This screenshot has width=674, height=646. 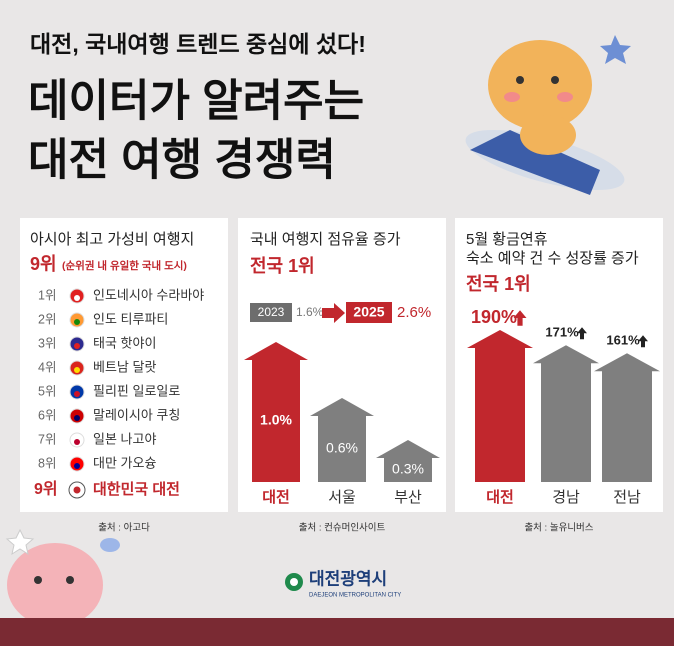 I want to click on rank-name: 인도네시아 수라바야, so click(x=148, y=294).